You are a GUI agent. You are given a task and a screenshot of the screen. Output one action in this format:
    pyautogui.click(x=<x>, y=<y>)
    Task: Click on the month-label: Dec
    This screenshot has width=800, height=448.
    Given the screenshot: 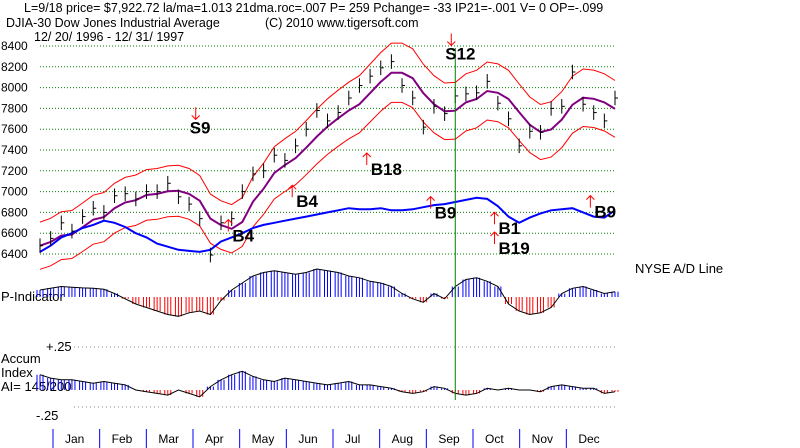 What is the action you would take?
    pyautogui.click(x=588, y=439)
    